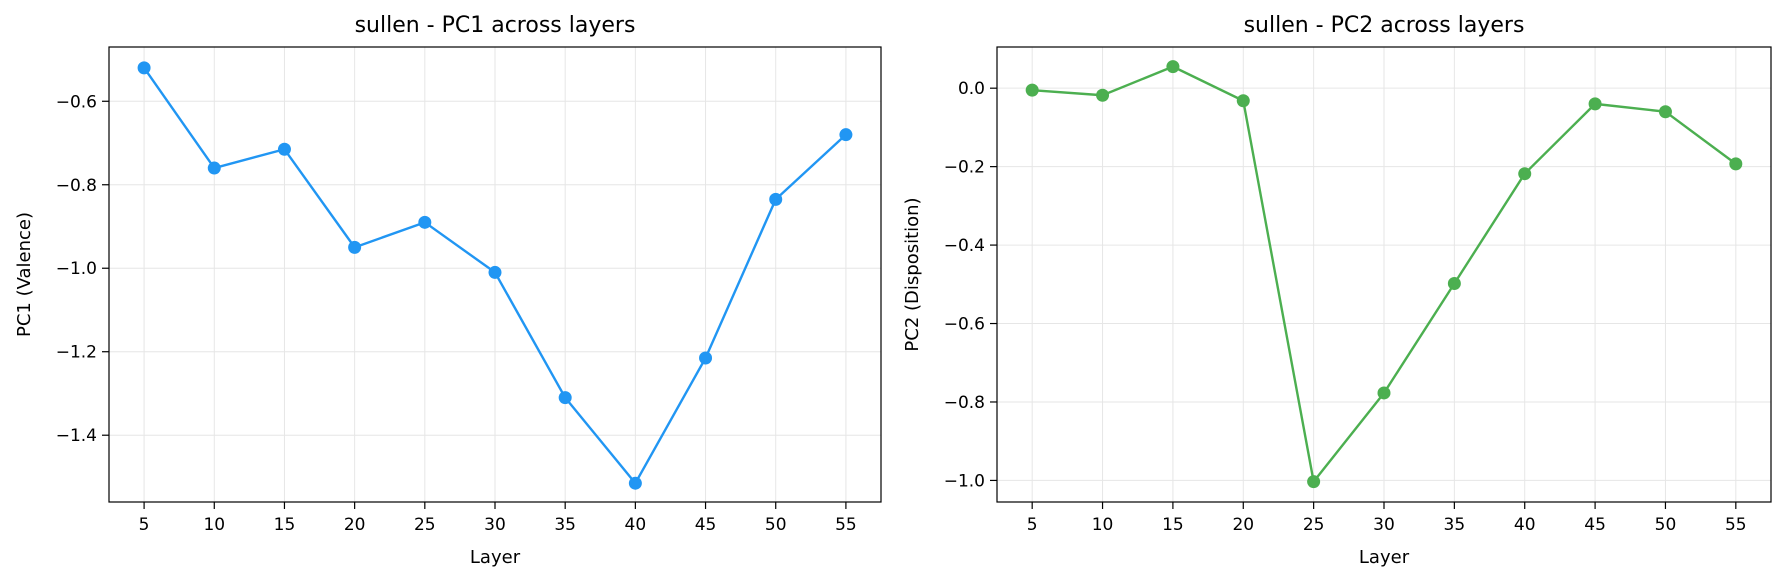 The image size is (1784, 581). I want to click on y-axis-label: PC1 (Valence), so click(24, 274).